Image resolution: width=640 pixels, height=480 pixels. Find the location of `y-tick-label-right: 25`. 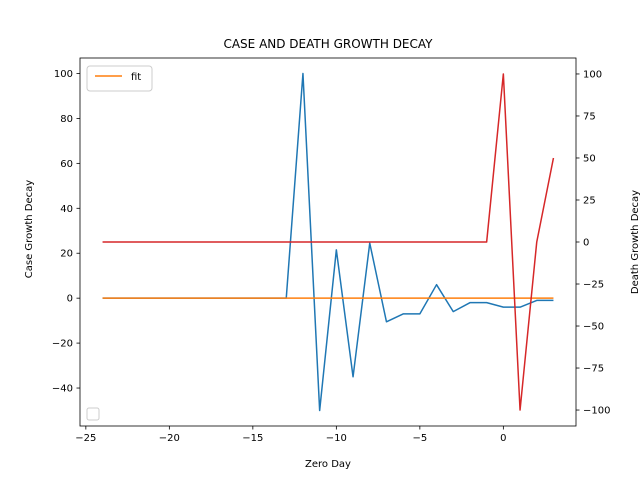

y-tick-label-right: 25 is located at coordinates (589, 200).